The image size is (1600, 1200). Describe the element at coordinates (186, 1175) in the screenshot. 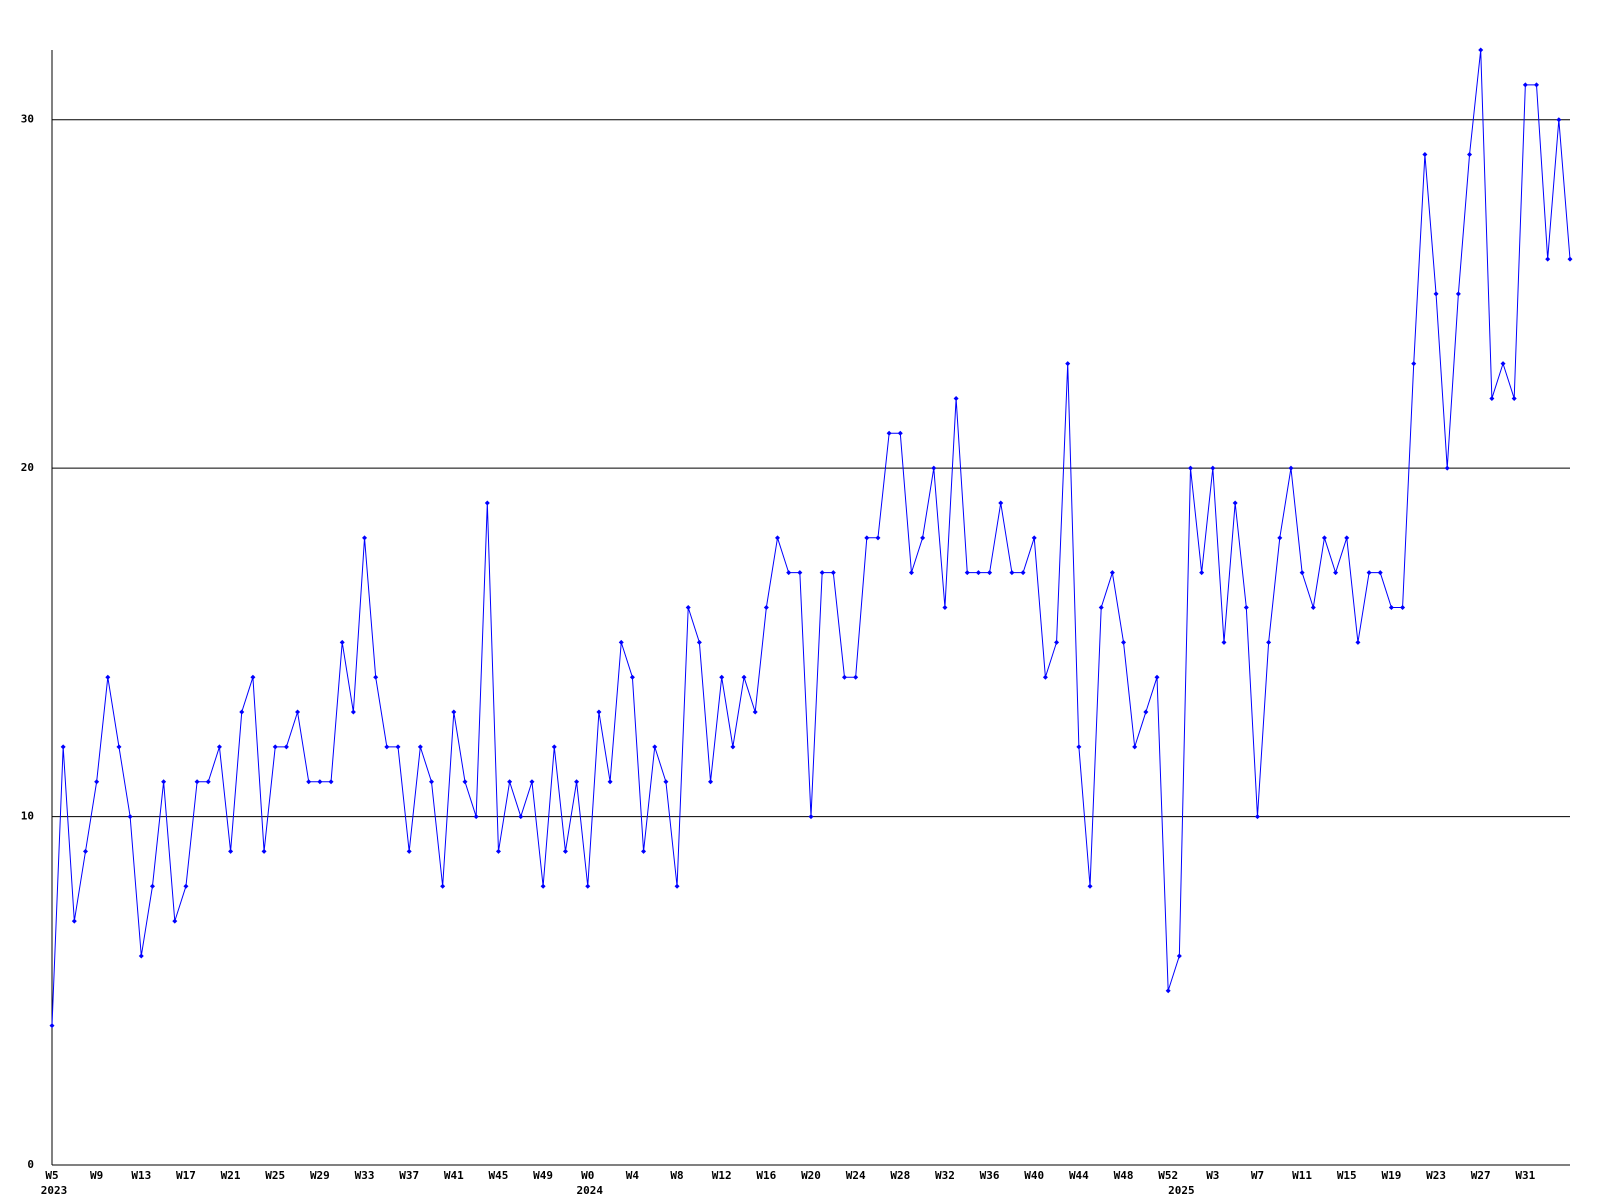

I see `x-tick-label: W17` at that location.